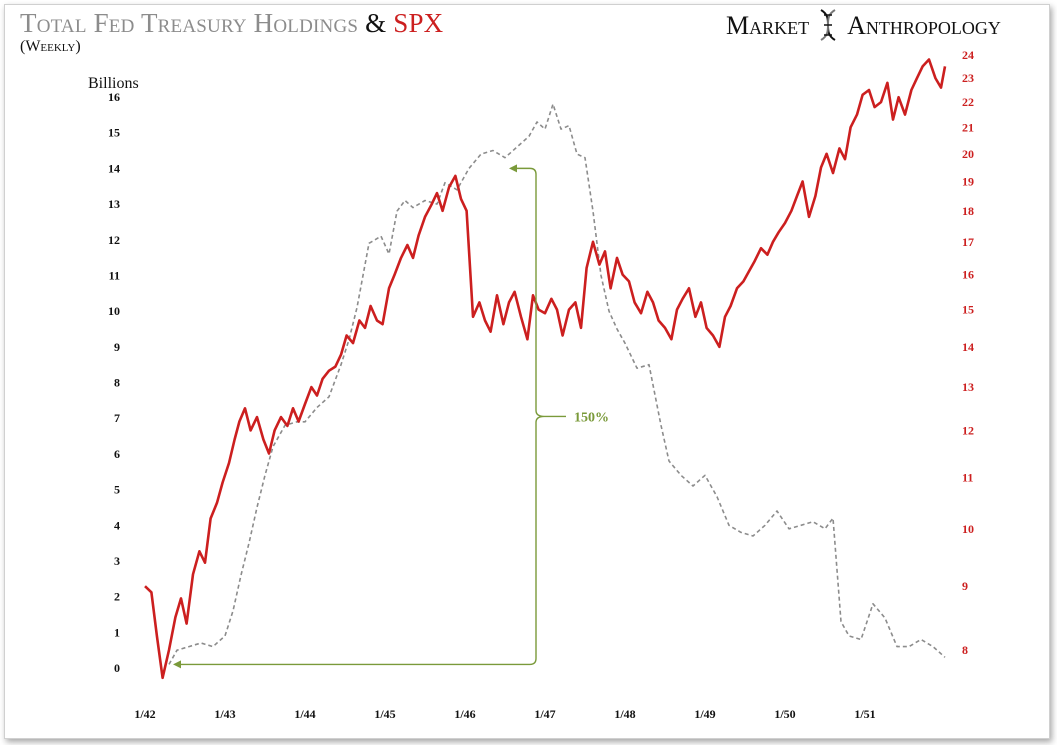 The height and width of the screenshot is (745, 1057). What do you see at coordinates (50, 46) in the screenshot?
I see `chart-subtitle: (Weekly)` at bounding box center [50, 46].